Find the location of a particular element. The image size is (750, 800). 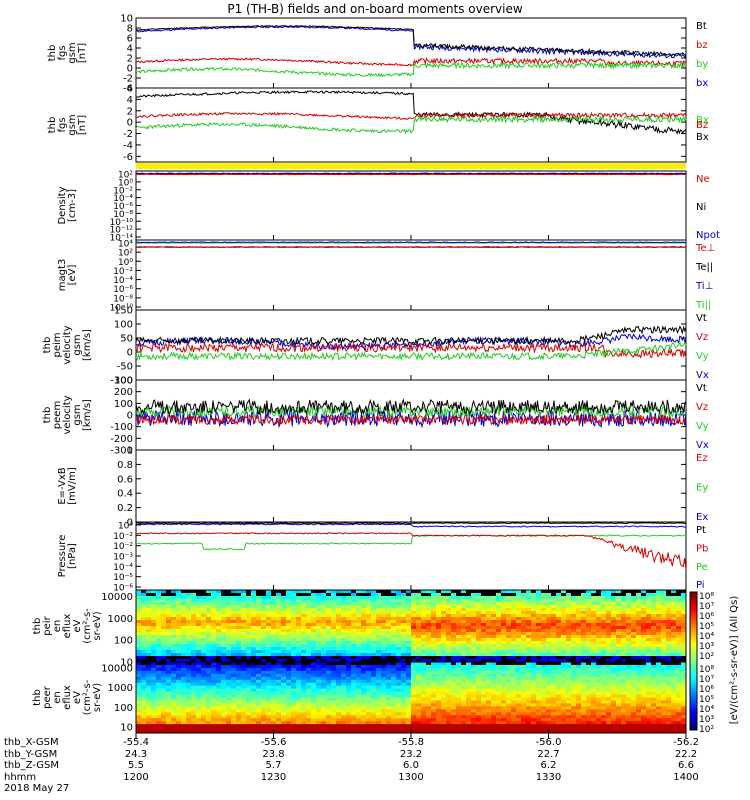

series-pt is located at coordinates (410, 523).